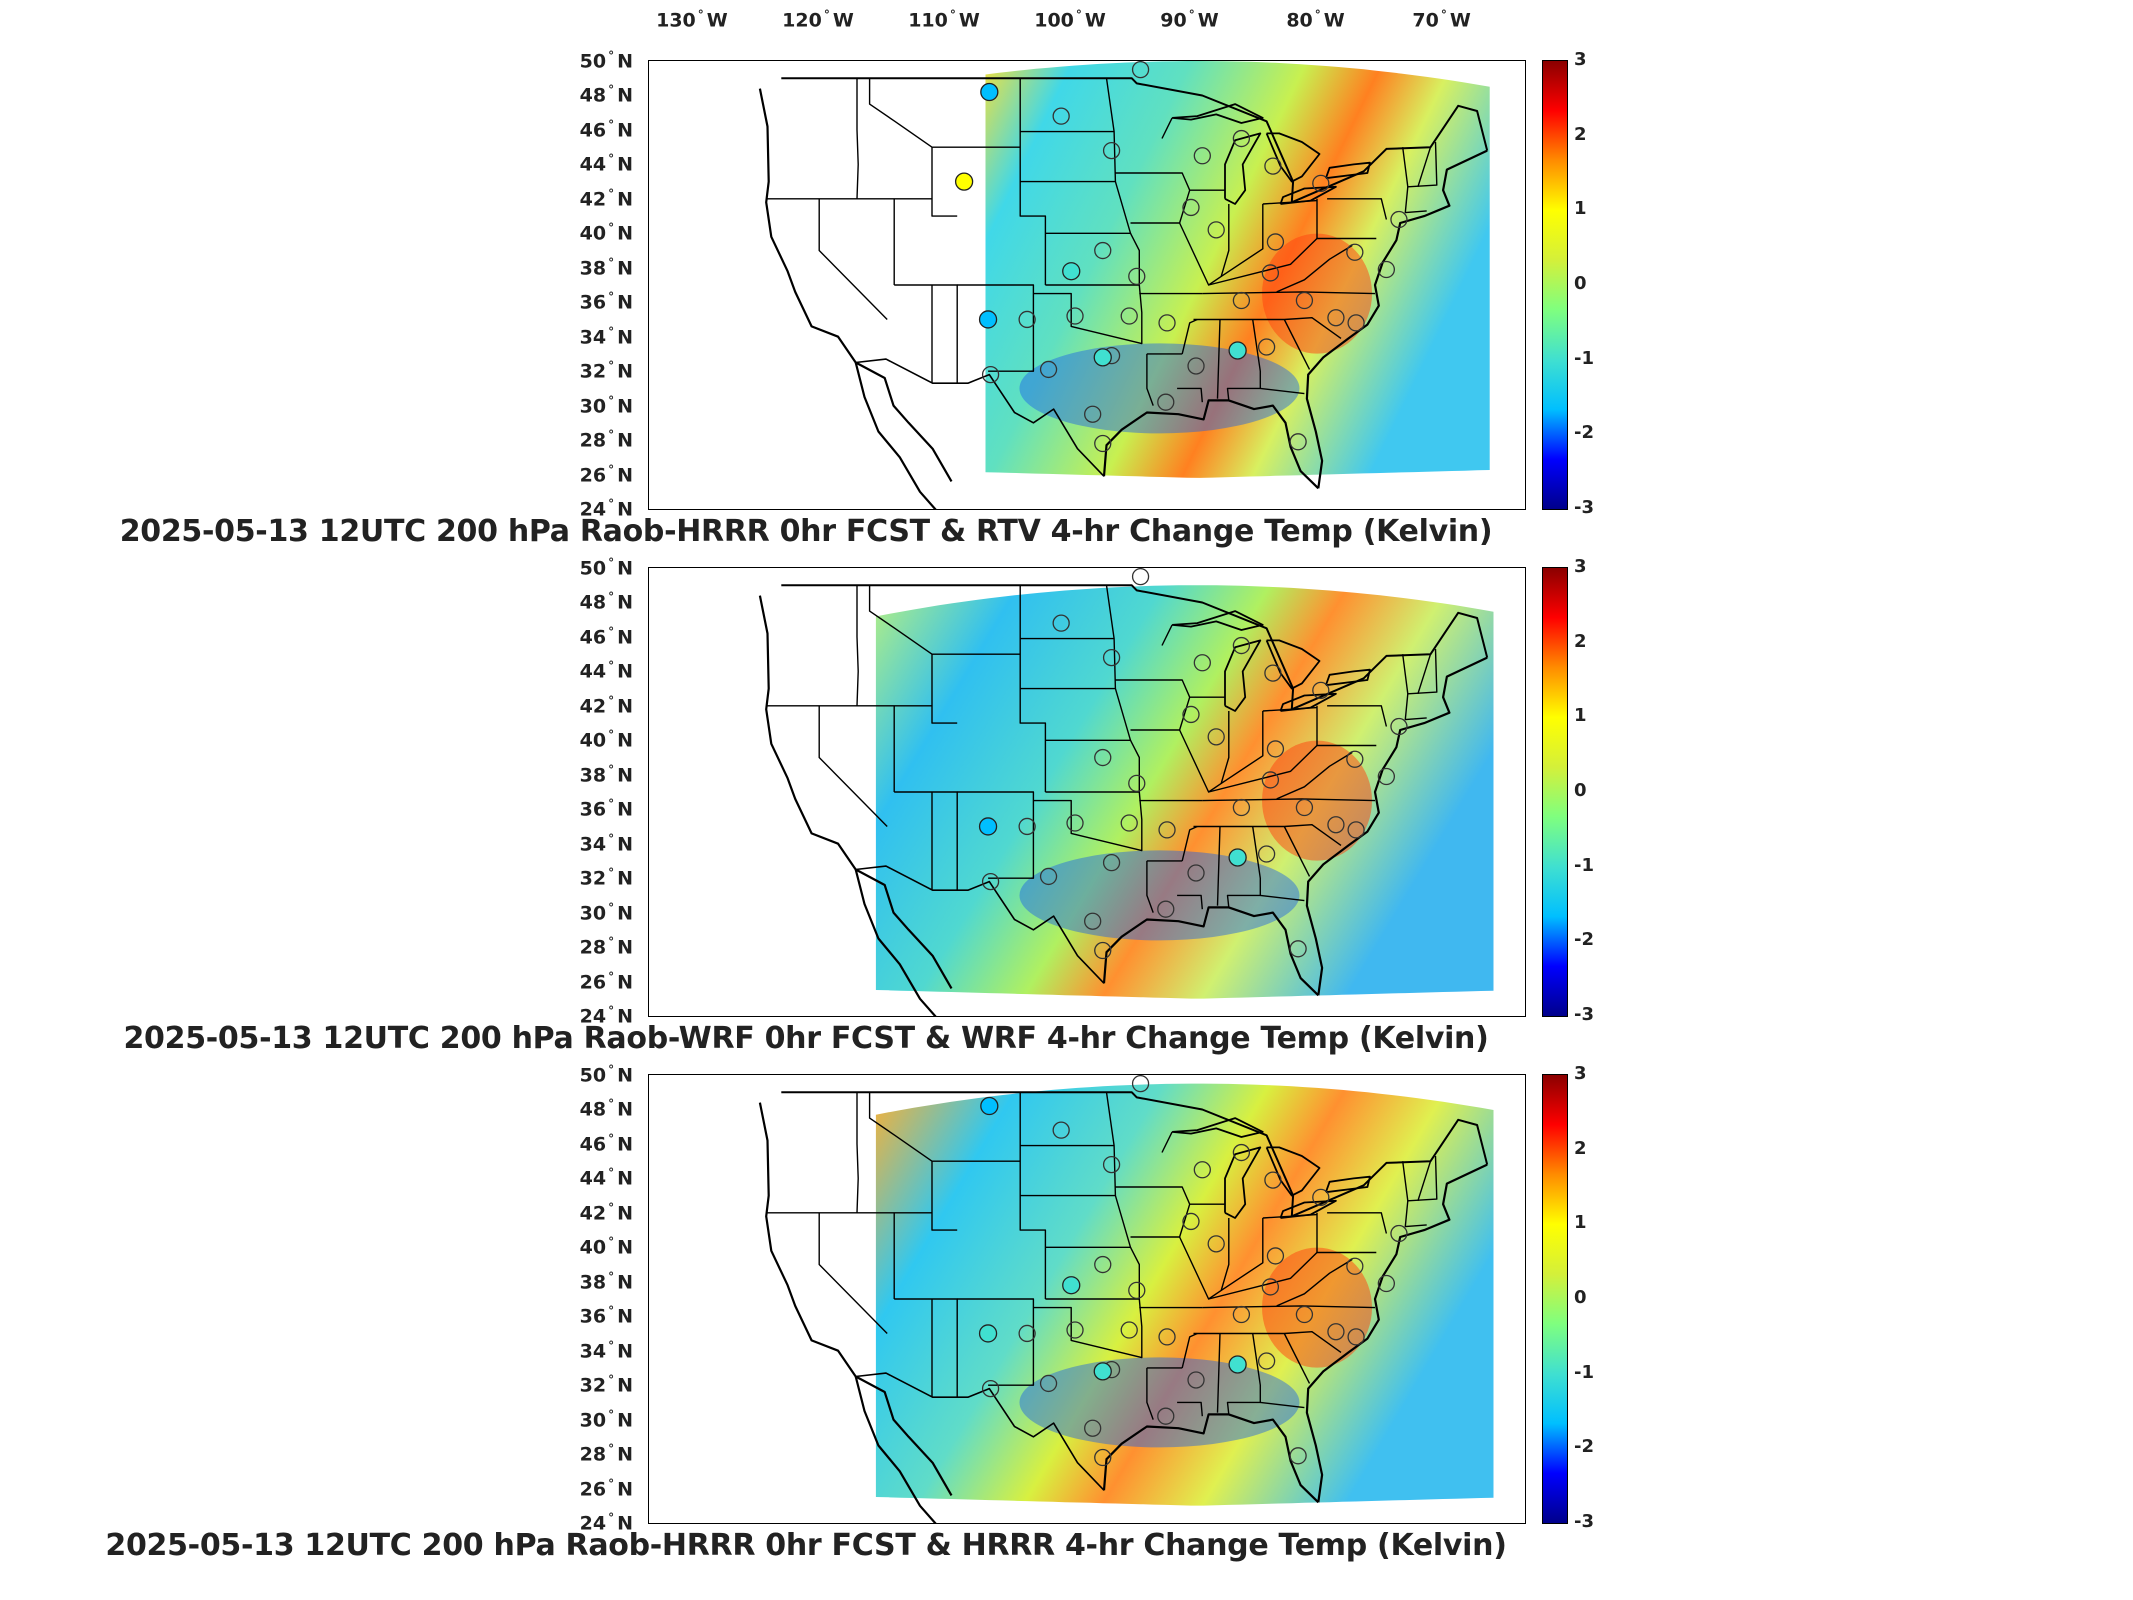  What do you see at coordinates (606, 405) in the screenshot?
I see `latitude-label: 30 ° N` at bounding box center [606, 405].